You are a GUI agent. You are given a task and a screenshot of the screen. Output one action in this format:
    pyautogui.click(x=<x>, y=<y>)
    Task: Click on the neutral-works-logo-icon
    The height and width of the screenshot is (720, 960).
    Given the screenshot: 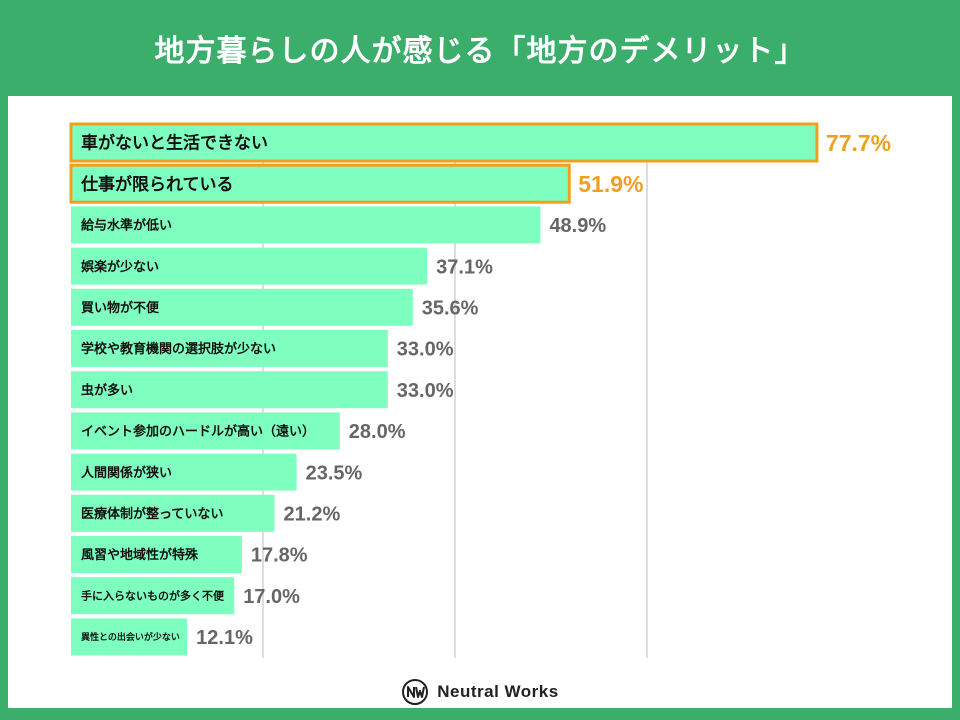 What is the action you would take?
    pyautogui.click(x=415, y=692)
    